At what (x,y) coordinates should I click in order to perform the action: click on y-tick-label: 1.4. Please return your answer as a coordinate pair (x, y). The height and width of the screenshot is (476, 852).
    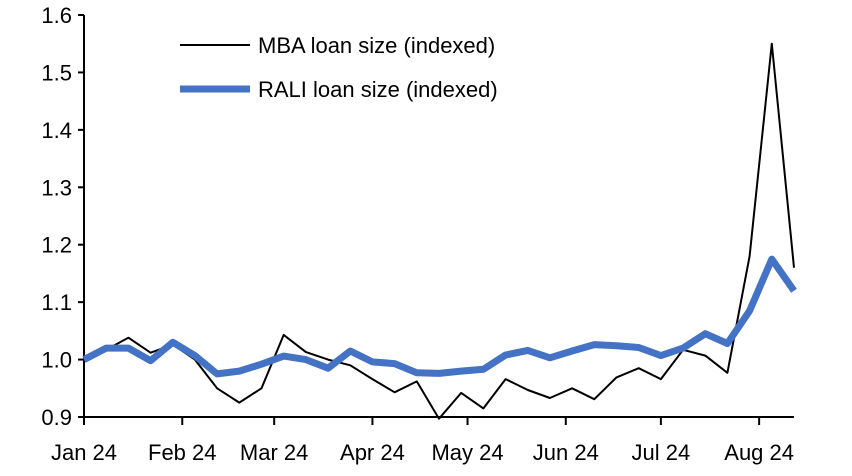
    Looking at the image, I should click on (56, 130).